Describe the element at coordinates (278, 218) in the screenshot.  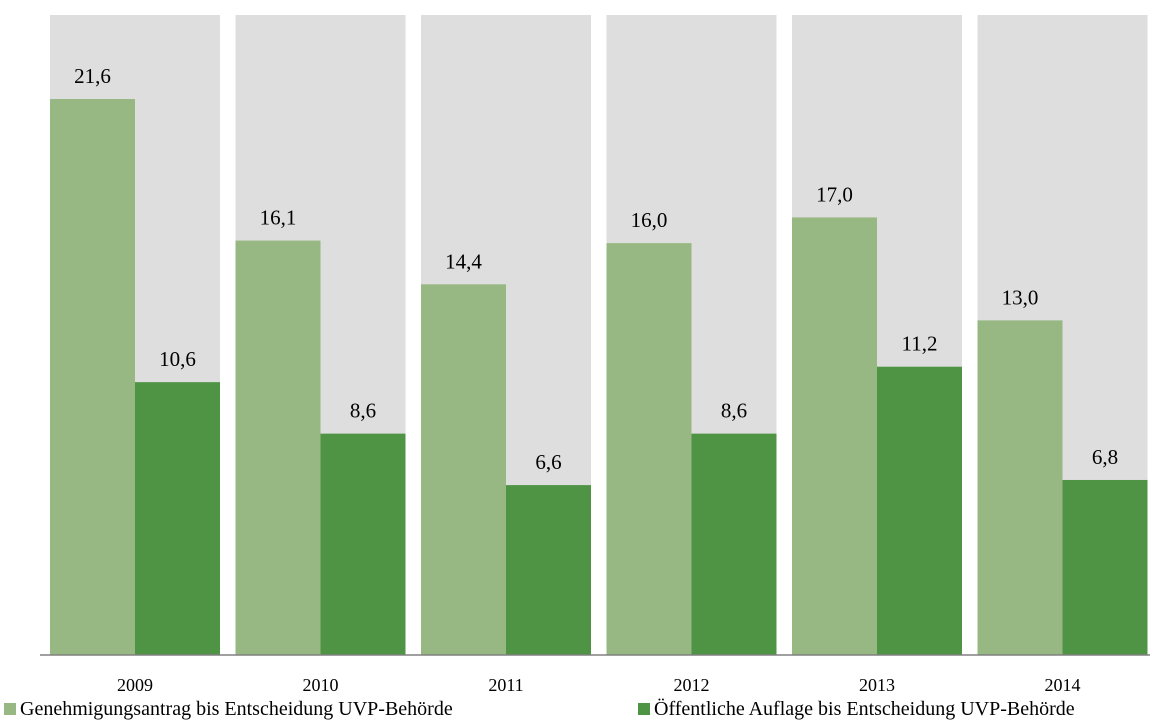
I see `data-label-series-1-2010: 16,1` at that location.